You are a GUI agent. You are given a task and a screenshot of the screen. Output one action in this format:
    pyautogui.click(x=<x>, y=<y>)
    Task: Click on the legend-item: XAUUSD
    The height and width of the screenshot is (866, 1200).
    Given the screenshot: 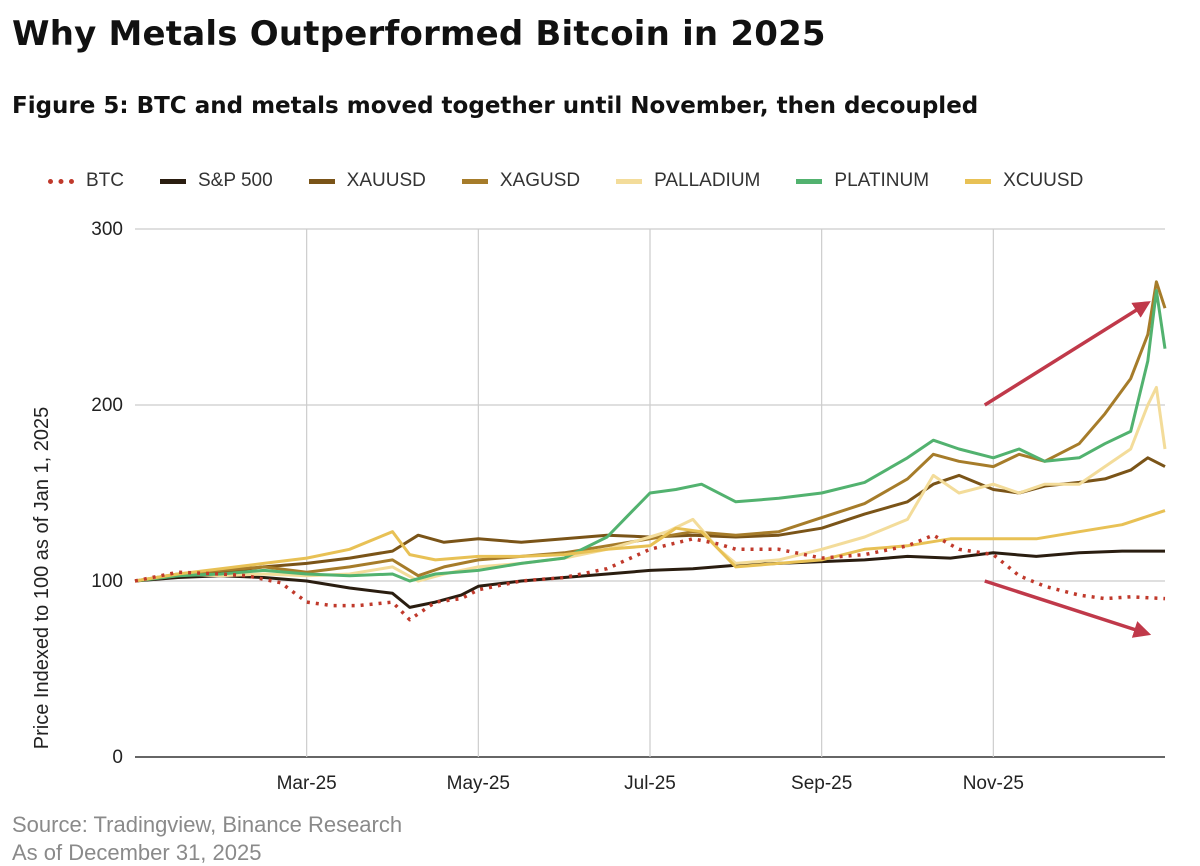 What is the action you would take?
    pyautogui.click(x=367, y=181)
    